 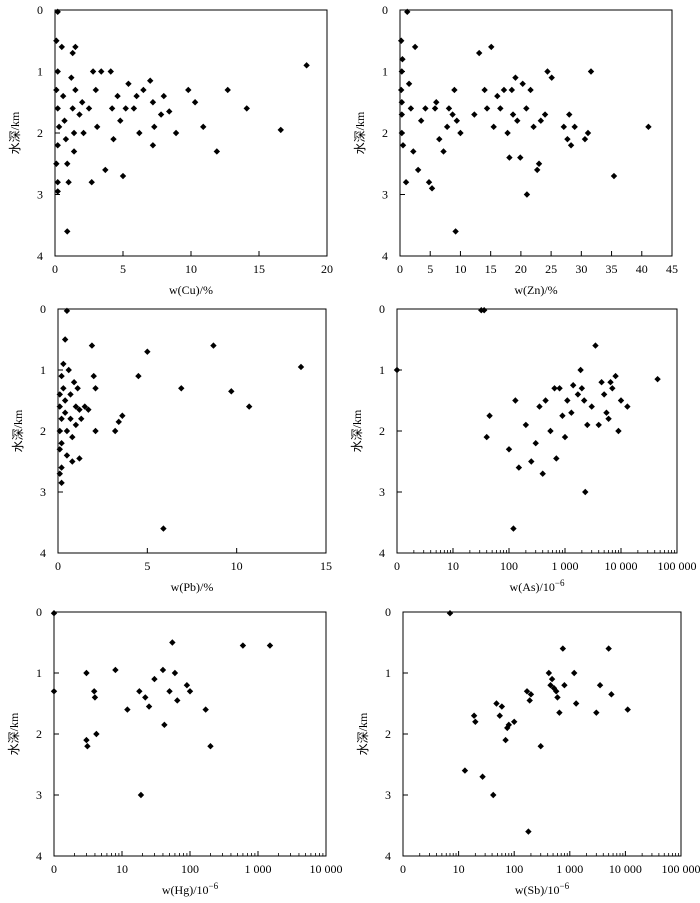 What do you see at coordinates (190, 869) in the screenshot?
I see `x-tick-label: 100` at bounding box center [190, 869].